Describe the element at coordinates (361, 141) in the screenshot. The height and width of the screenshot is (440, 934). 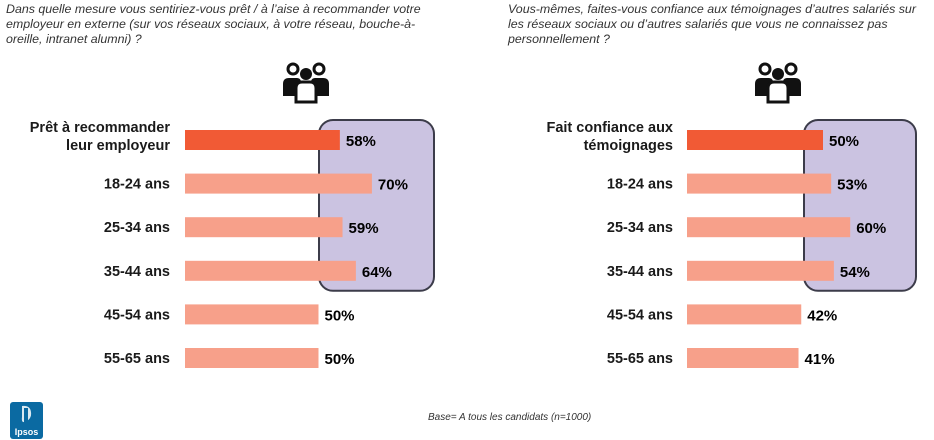
I see `value-label: 58%` at that location.